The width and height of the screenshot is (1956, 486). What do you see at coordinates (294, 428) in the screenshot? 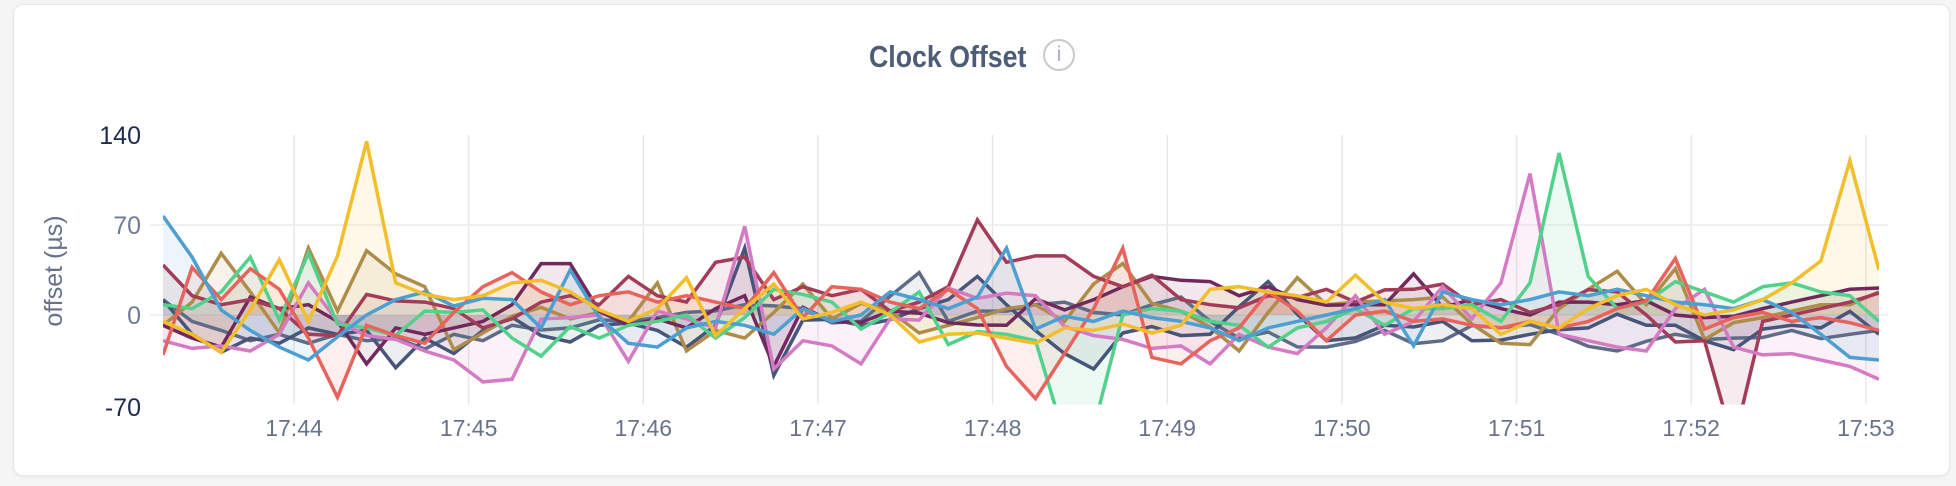
I see `svg-text: 17:44` at bounding box center [294, 428].